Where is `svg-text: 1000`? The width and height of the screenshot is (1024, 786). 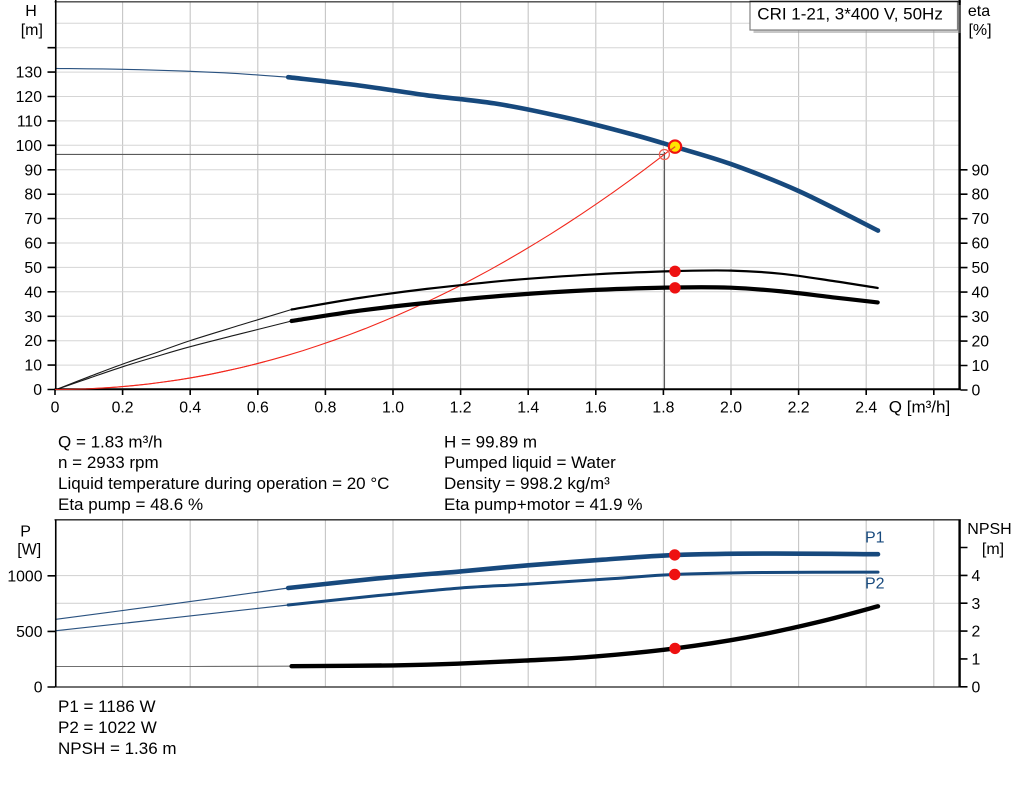 svg-text: 1000 is located at coordinates (24, 576).